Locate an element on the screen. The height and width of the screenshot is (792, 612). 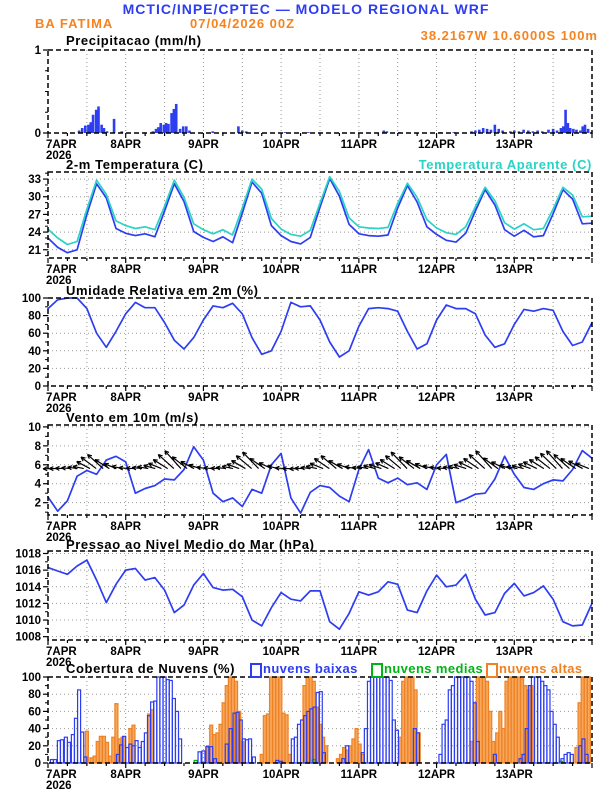
y-tick-label: 60 is located at coordinates (34, 712).